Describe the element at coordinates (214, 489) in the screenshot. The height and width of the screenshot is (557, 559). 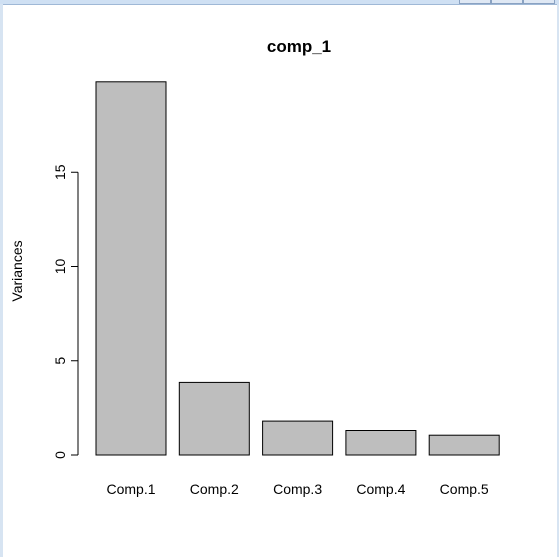
I see `x-tick-label: Comp.2` at that location.